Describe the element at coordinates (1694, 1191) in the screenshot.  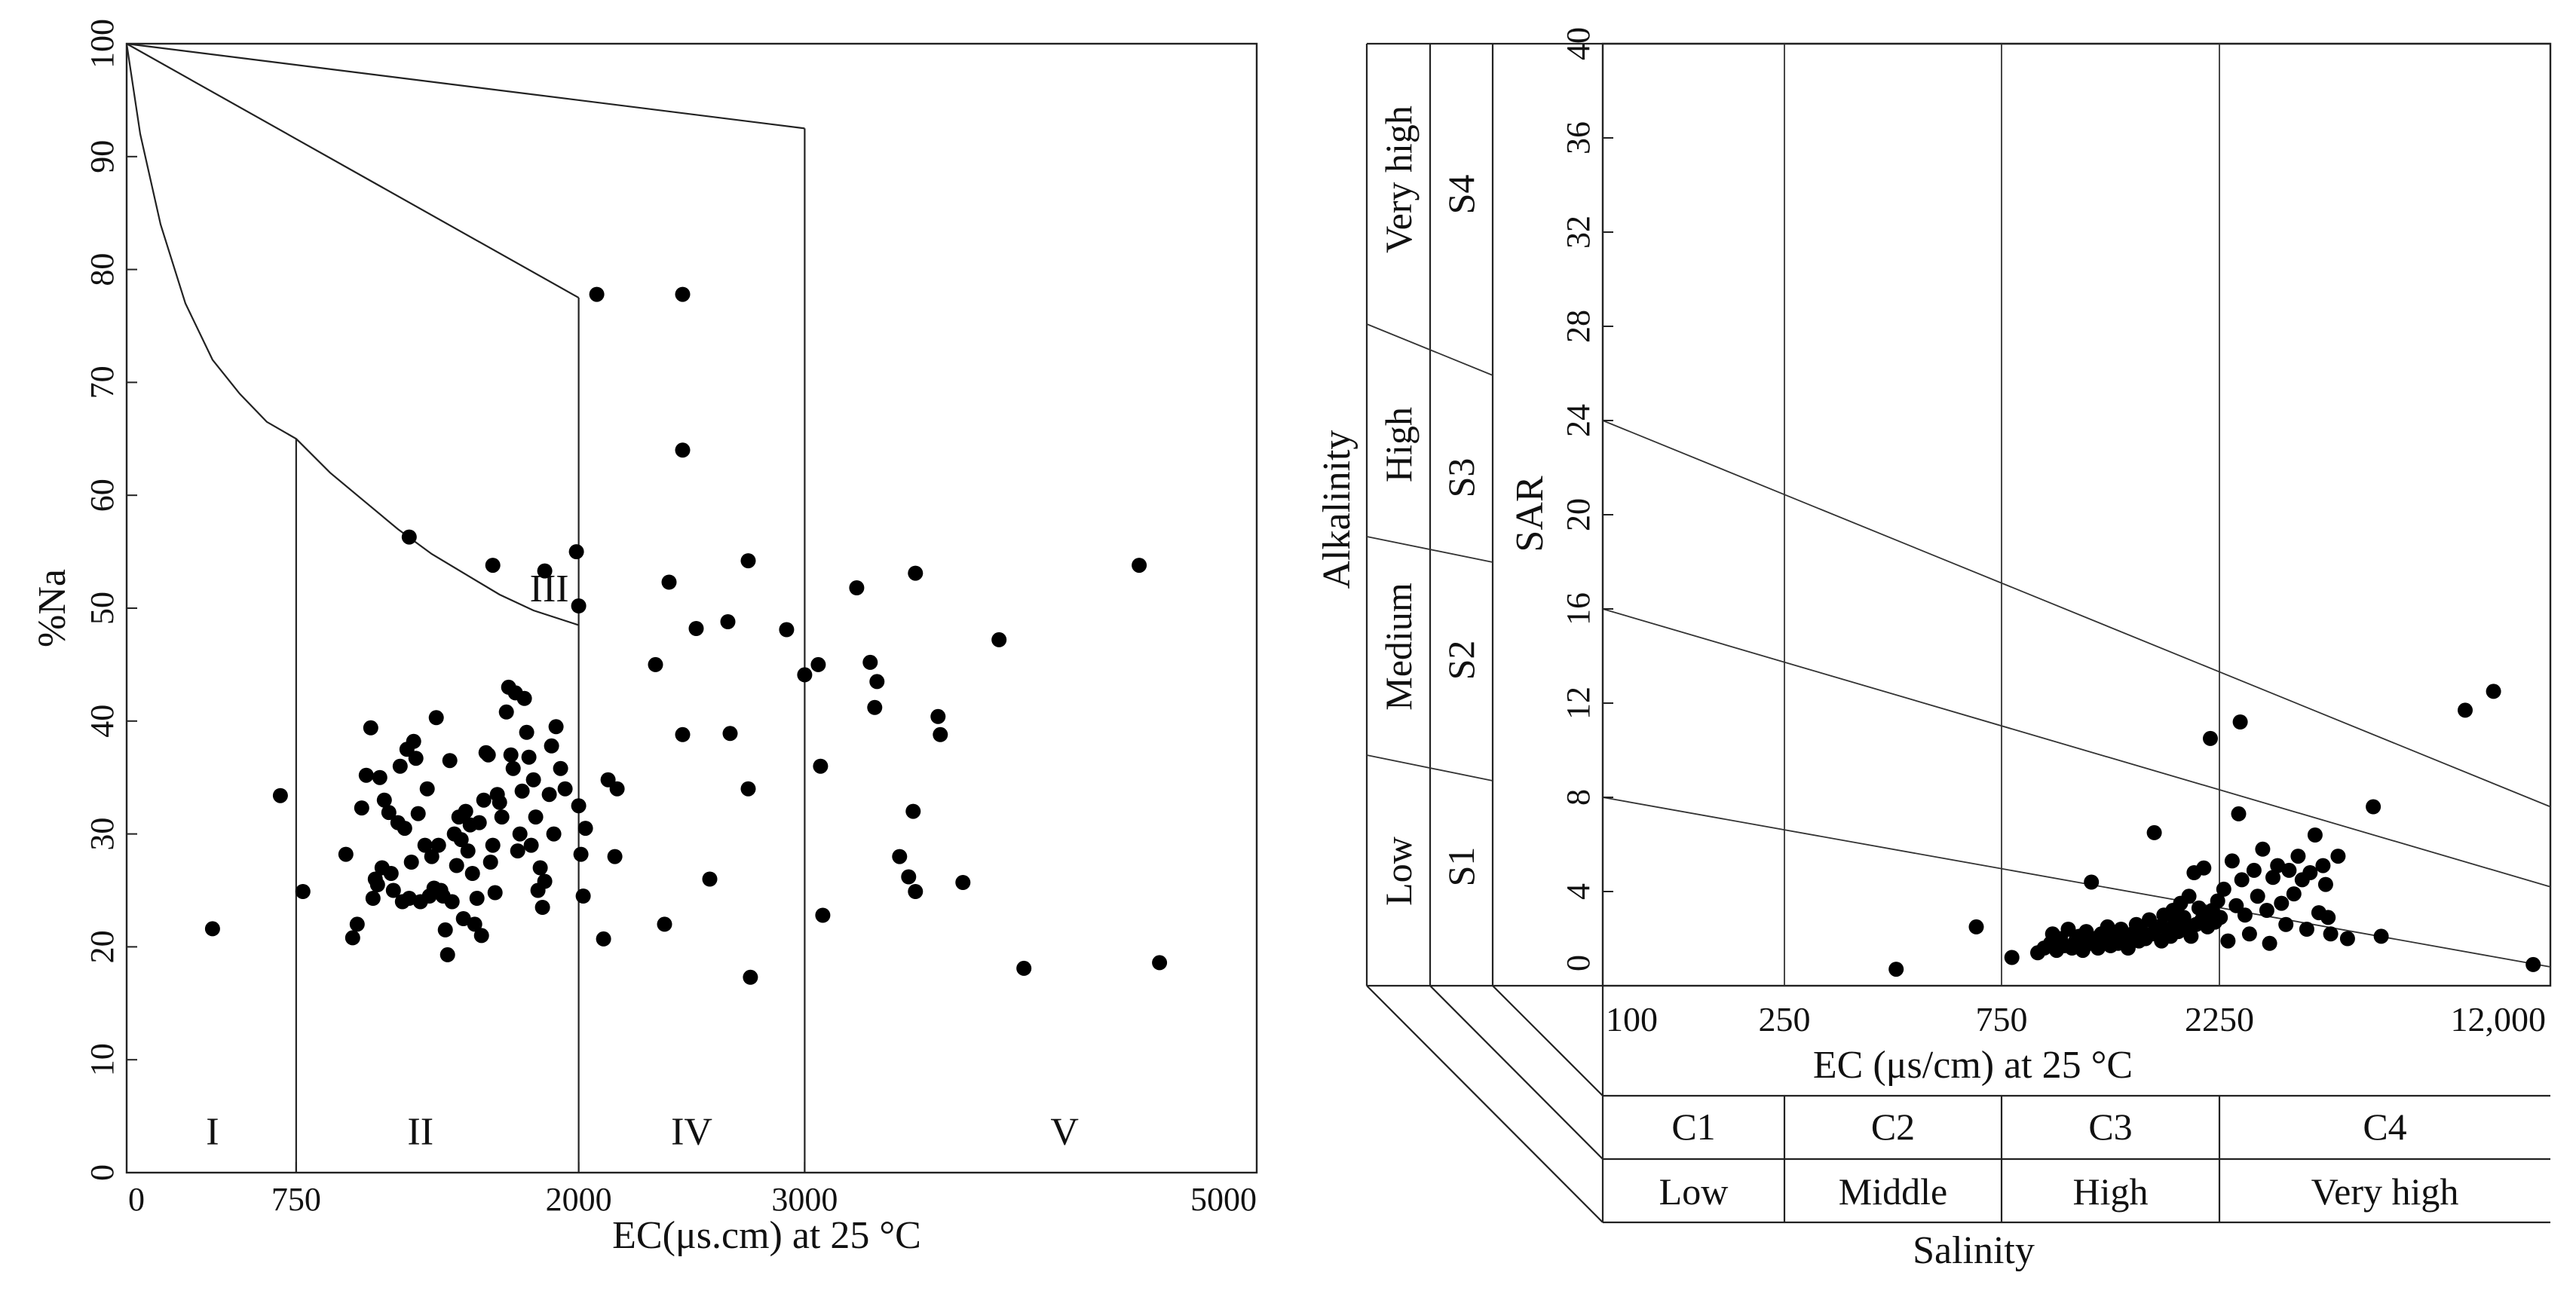
I see `salinity-class-name: Low` at that location.